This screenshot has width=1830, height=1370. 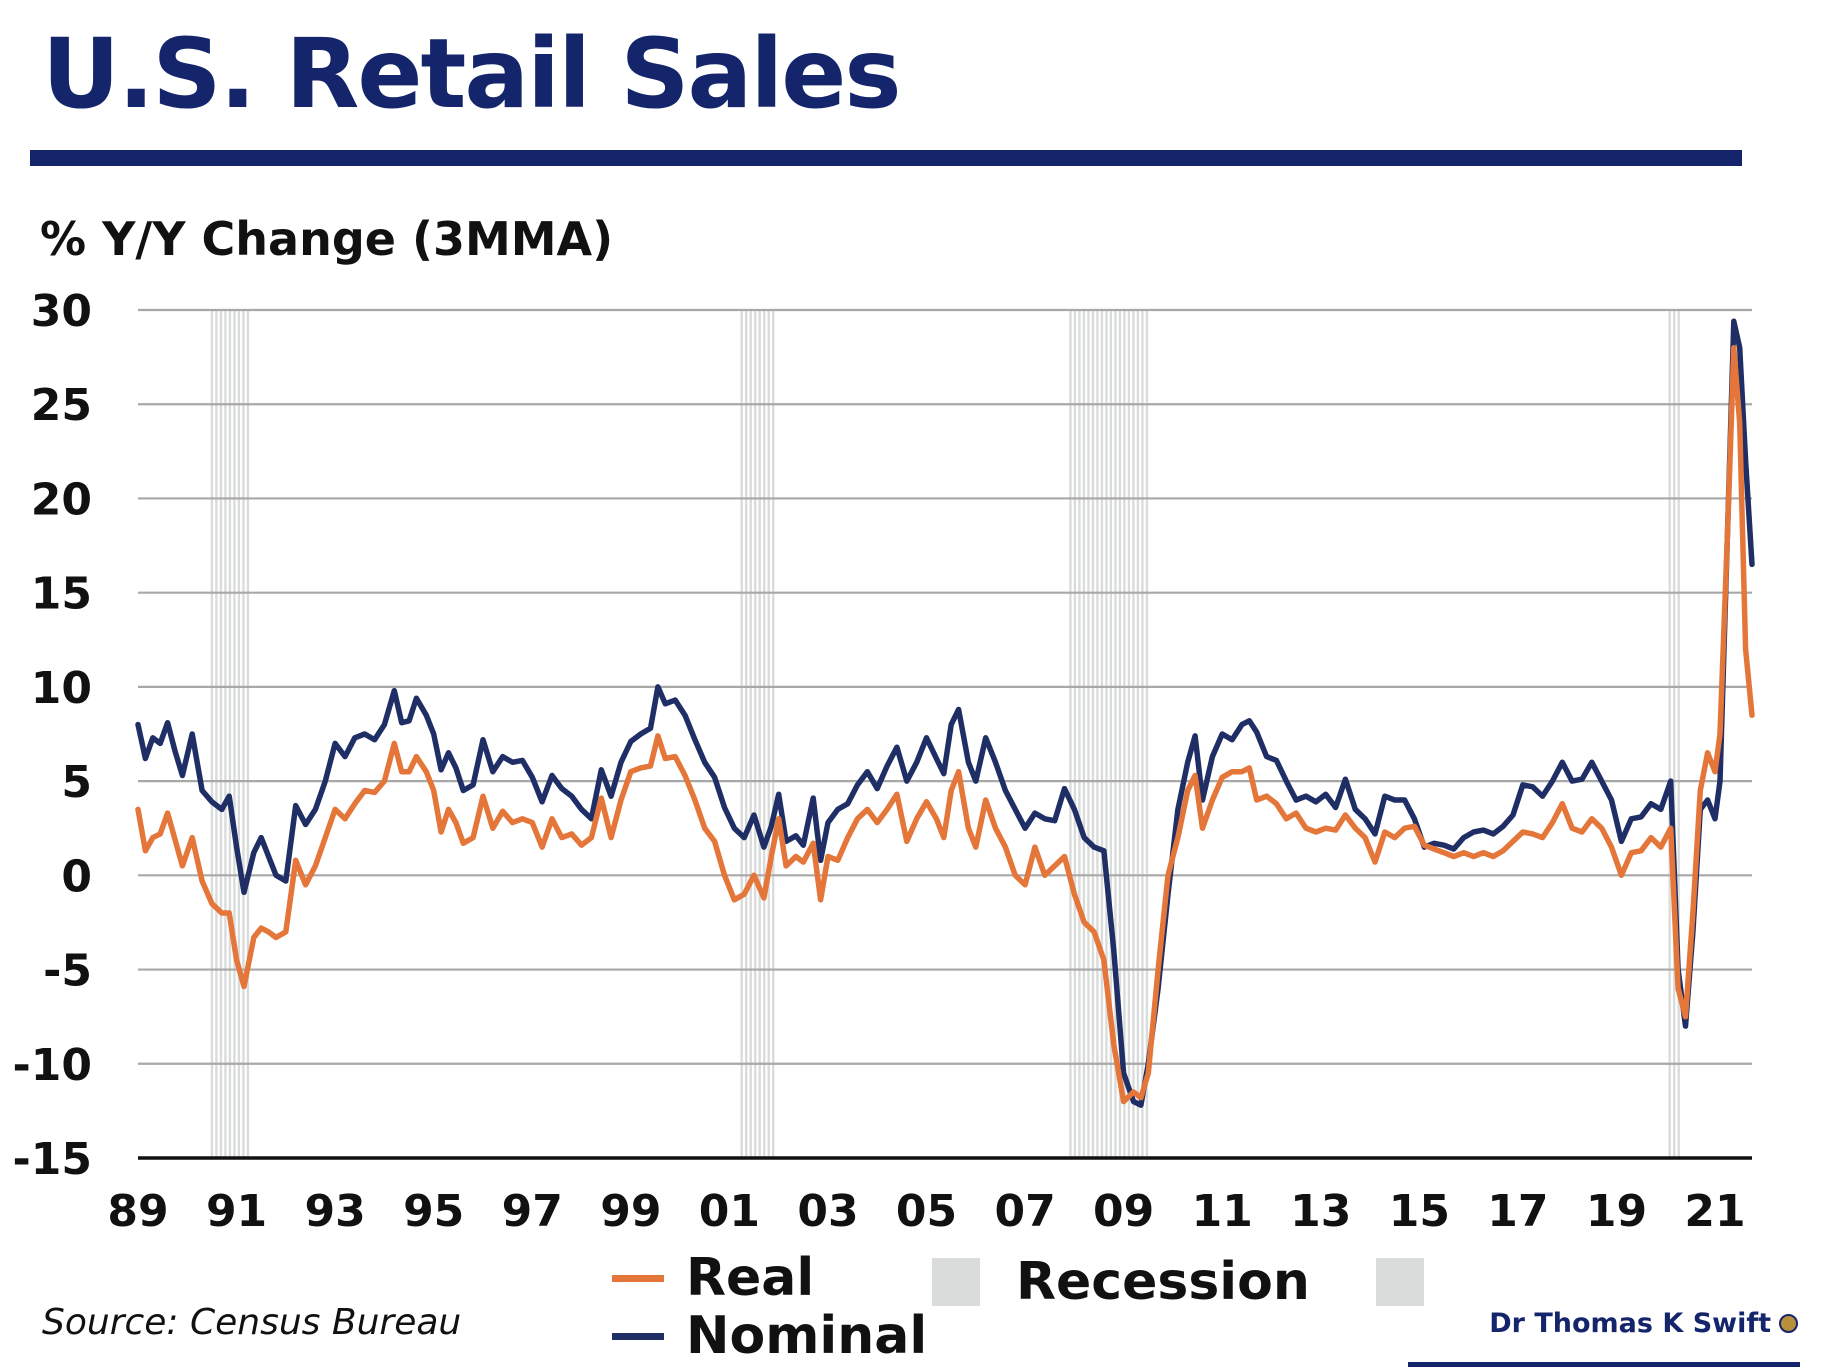 I want to click on x-tick-label: 03, so click(x=827, y=1211).